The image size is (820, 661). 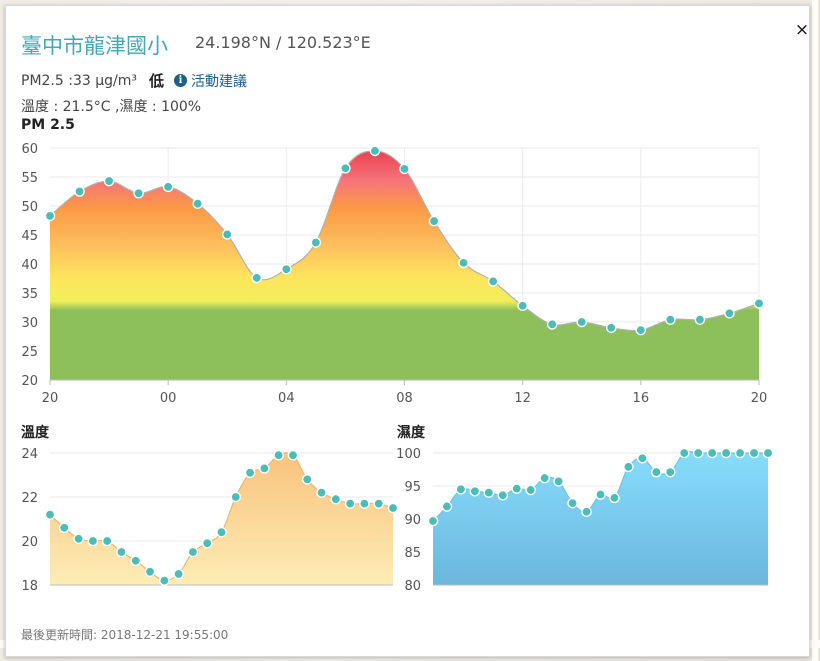 What do you see at coordinates (802, 30) in the screenshot?
I see `close-icon: ×` at bounding box center [802, 30].